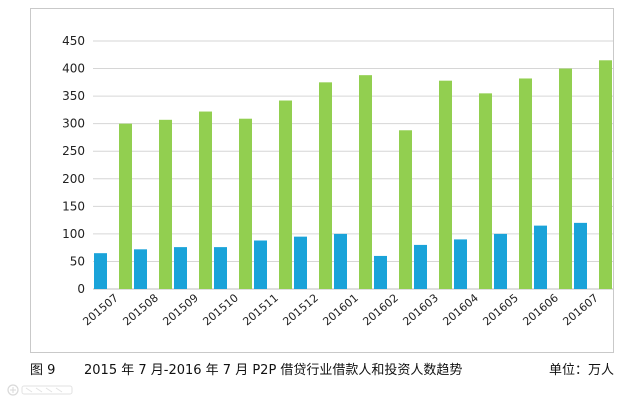 Image resolution: width=640 pixels, height=400 pixels. What do you see at coordinates (73, 179) in the screenshot?
I see `y-tick-label: 200` at bounding box center [73, 179].